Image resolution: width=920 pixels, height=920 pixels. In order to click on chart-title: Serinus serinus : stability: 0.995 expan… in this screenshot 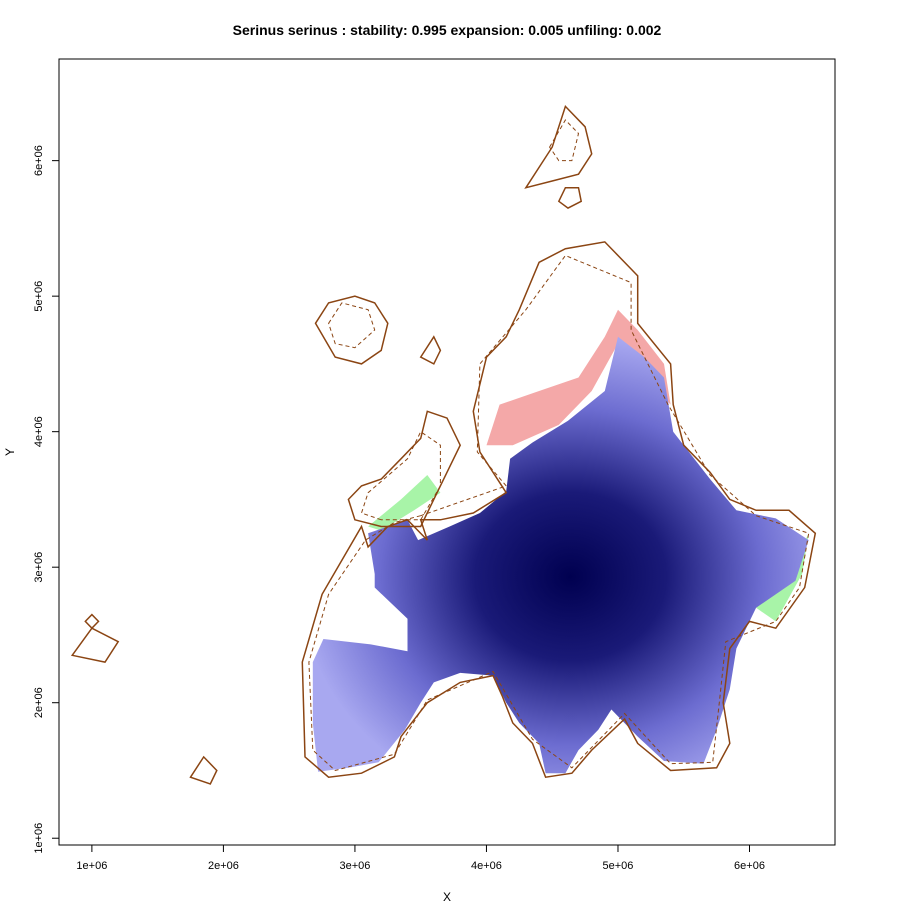, I will do `click(447, 30)`.